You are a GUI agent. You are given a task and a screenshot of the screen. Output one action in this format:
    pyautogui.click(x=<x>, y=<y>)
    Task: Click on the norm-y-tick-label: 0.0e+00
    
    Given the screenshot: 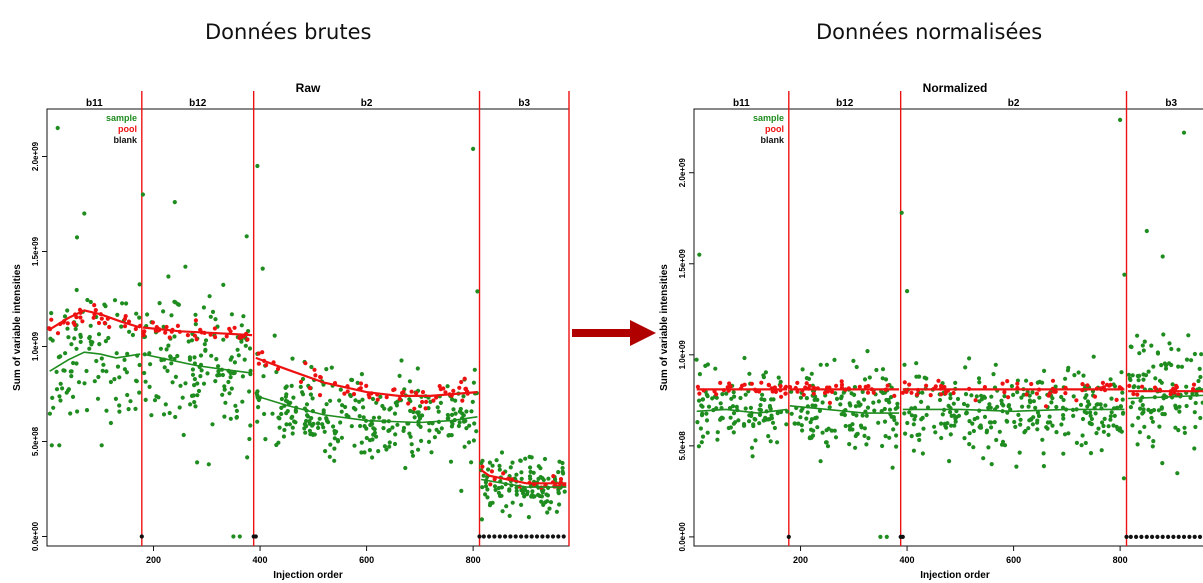 What is the action you would take?
    pyautogui.click(x=682, y=537)
    